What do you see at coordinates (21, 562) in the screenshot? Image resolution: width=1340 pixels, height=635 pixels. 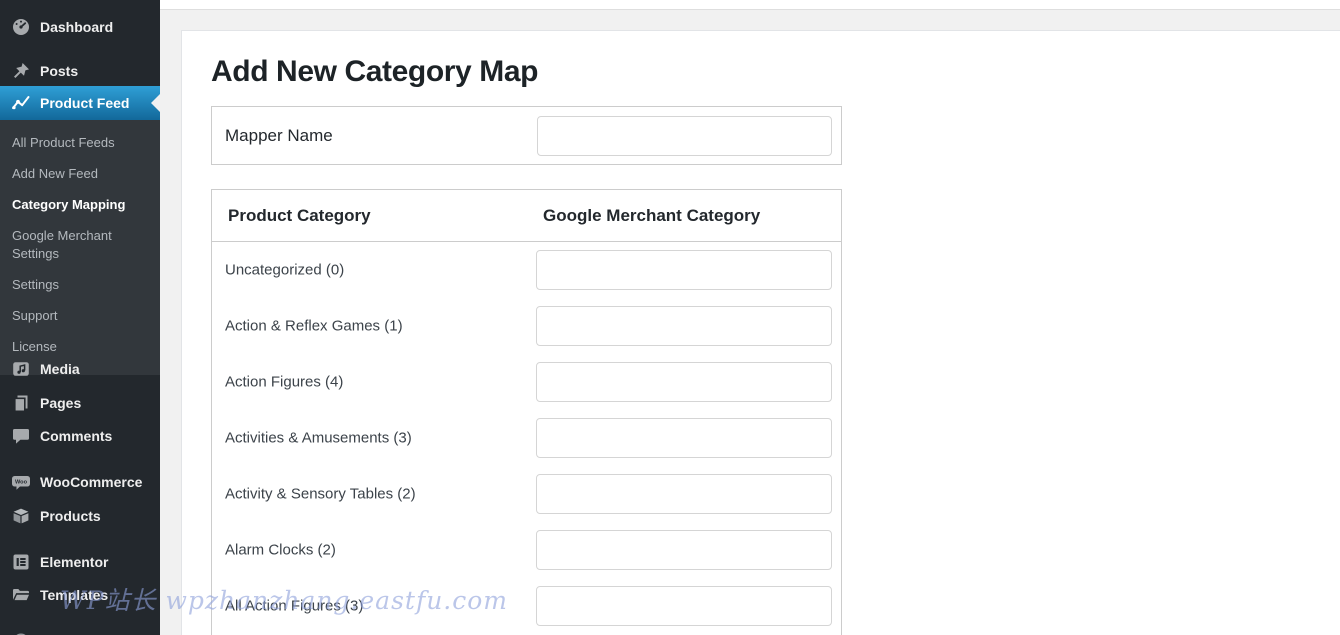 I see `elementor-icon` at bounding box center [21, 562].